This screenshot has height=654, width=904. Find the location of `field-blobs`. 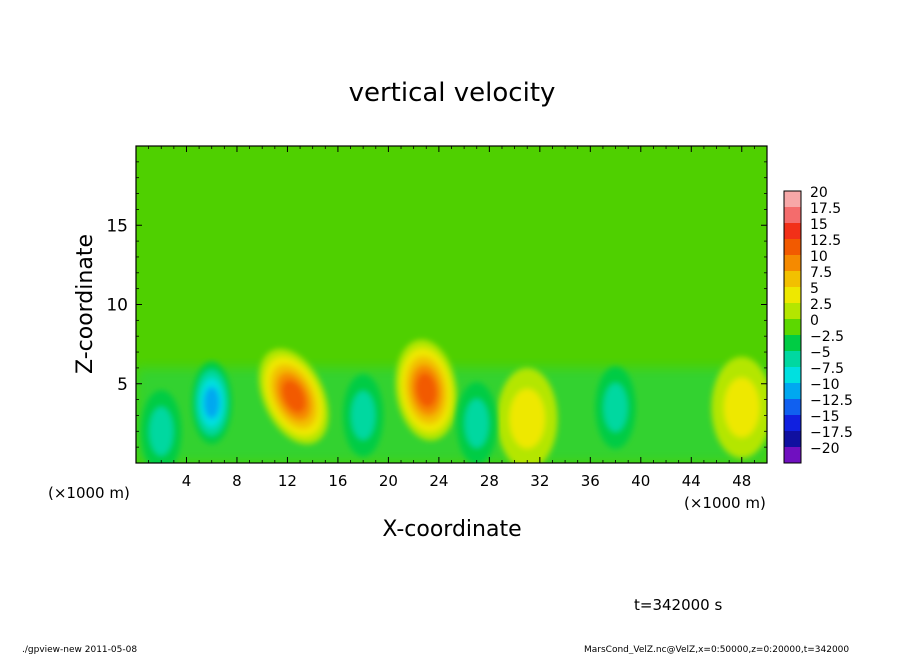

field-blobs is located at coordinates (451, 401).